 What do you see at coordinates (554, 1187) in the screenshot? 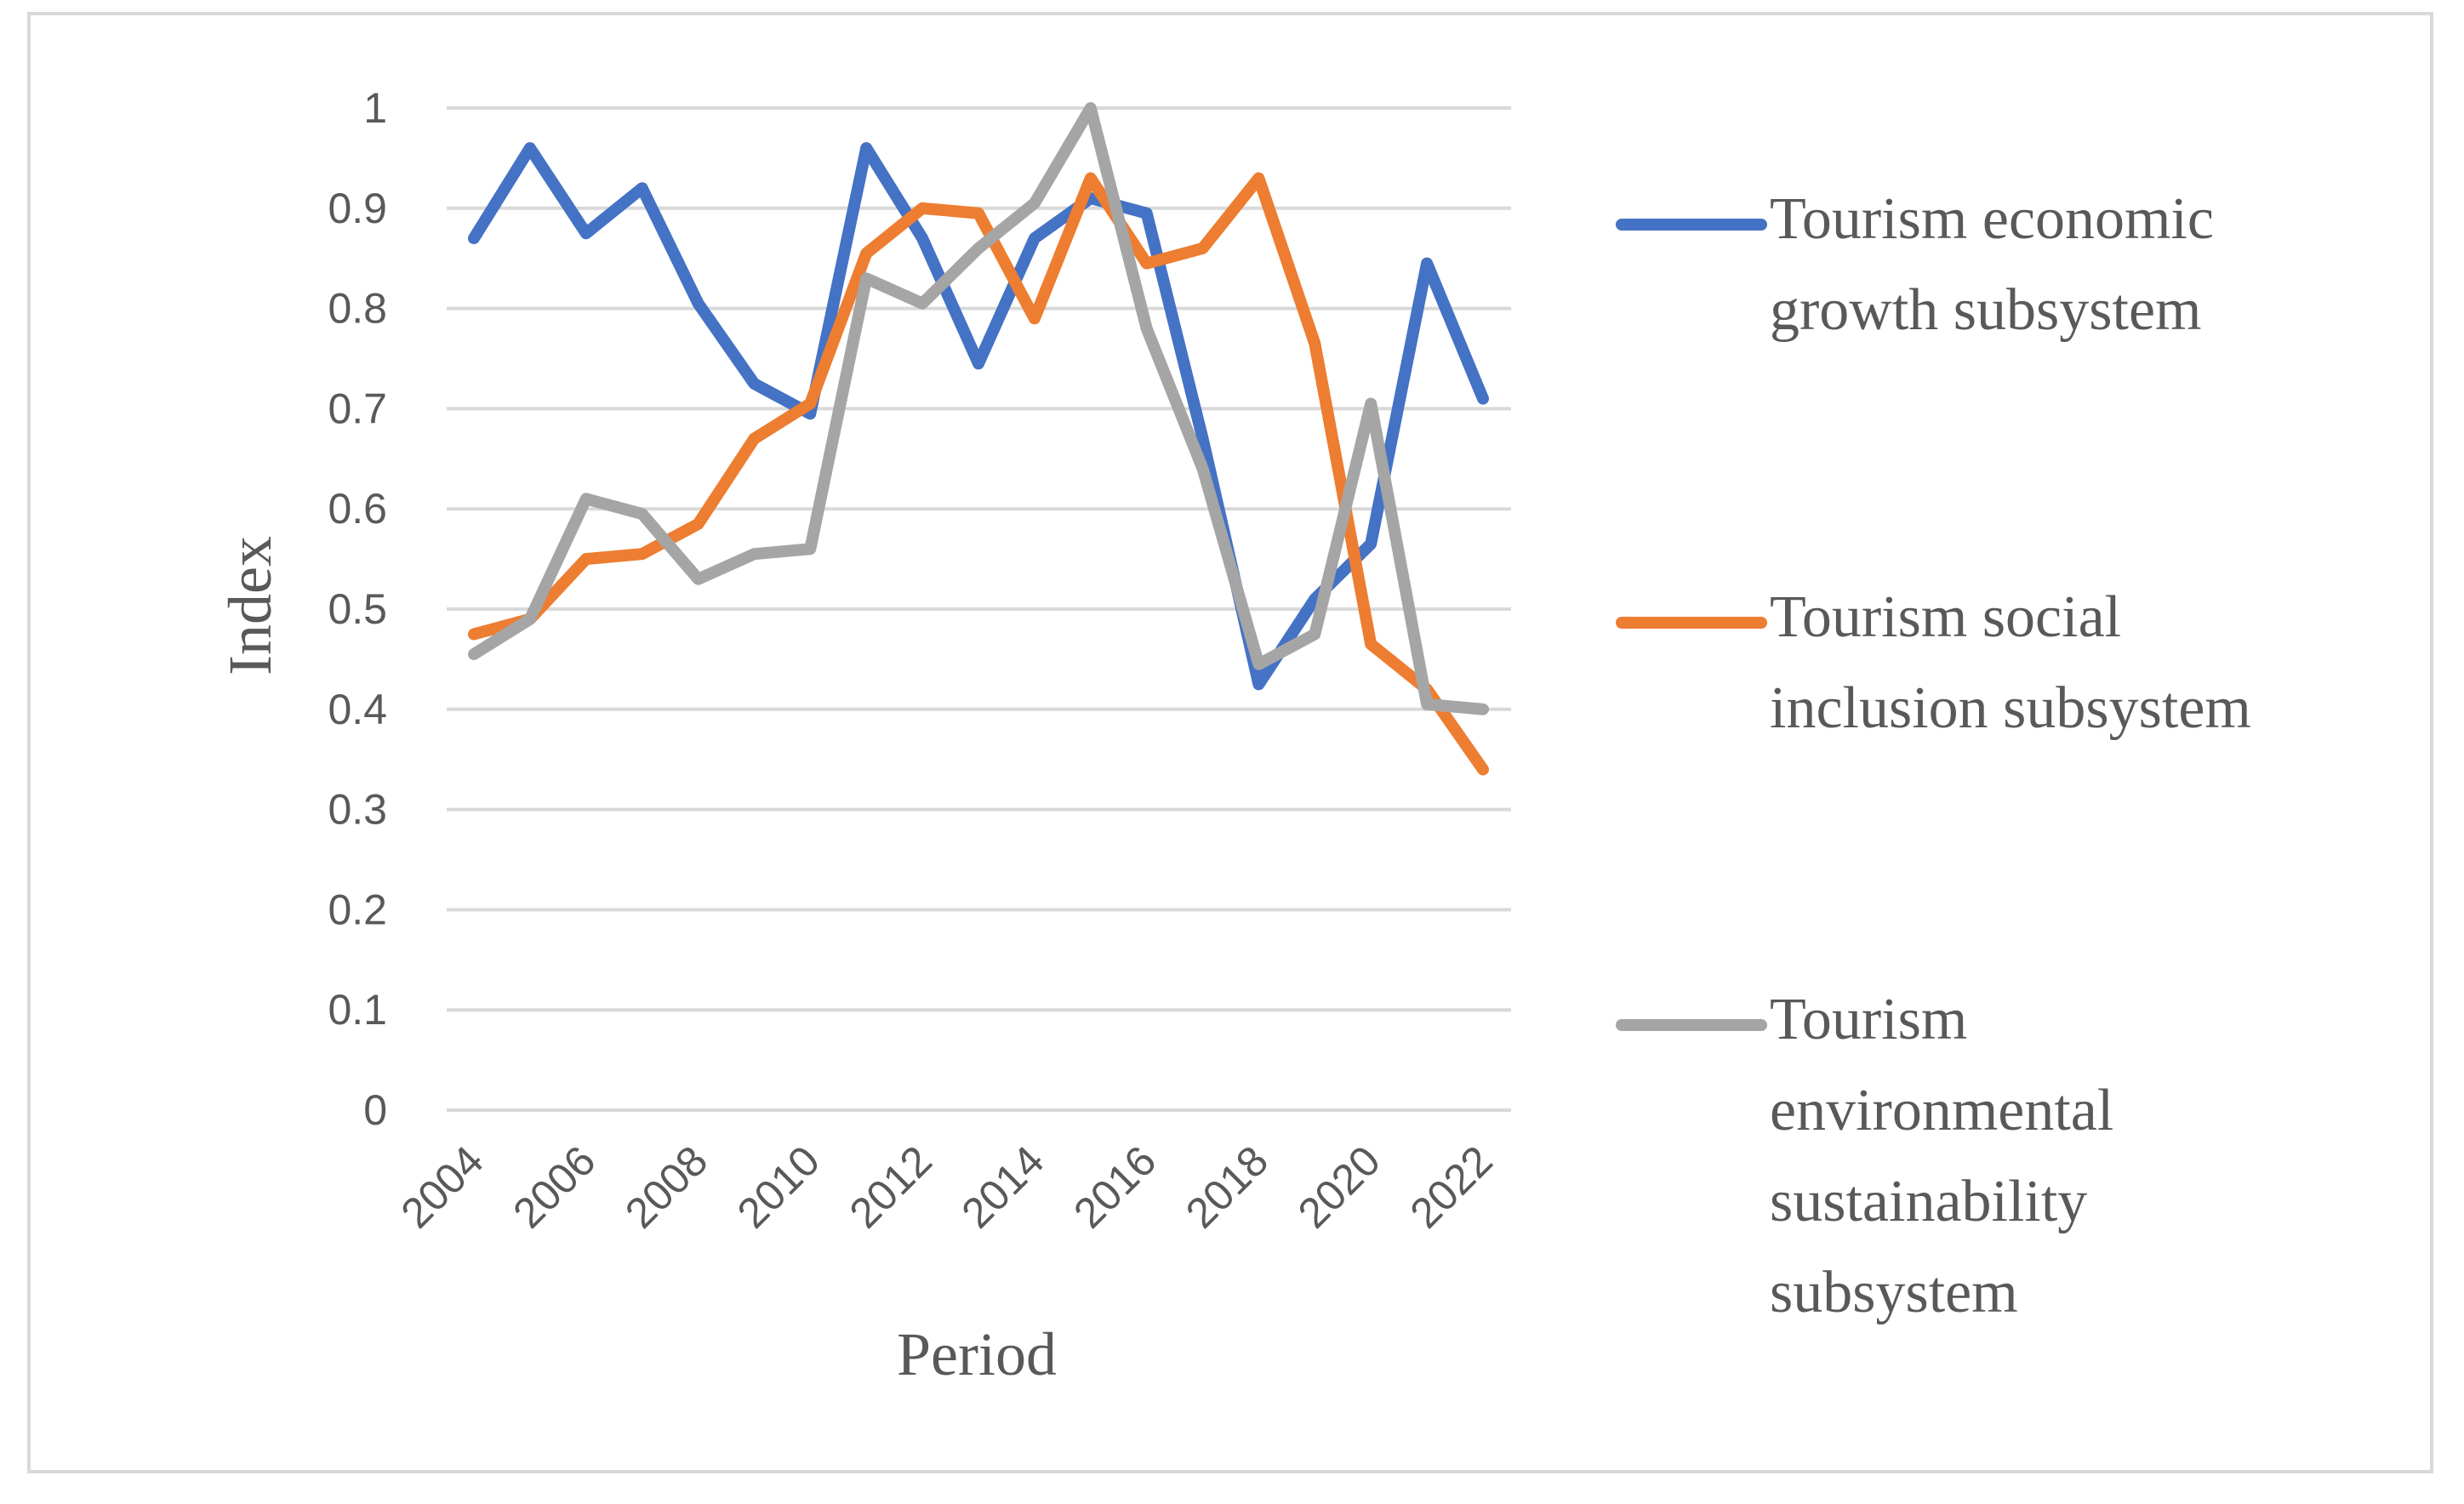
I see `x-tick-label: 2006` at bounding box center [554, 1187].